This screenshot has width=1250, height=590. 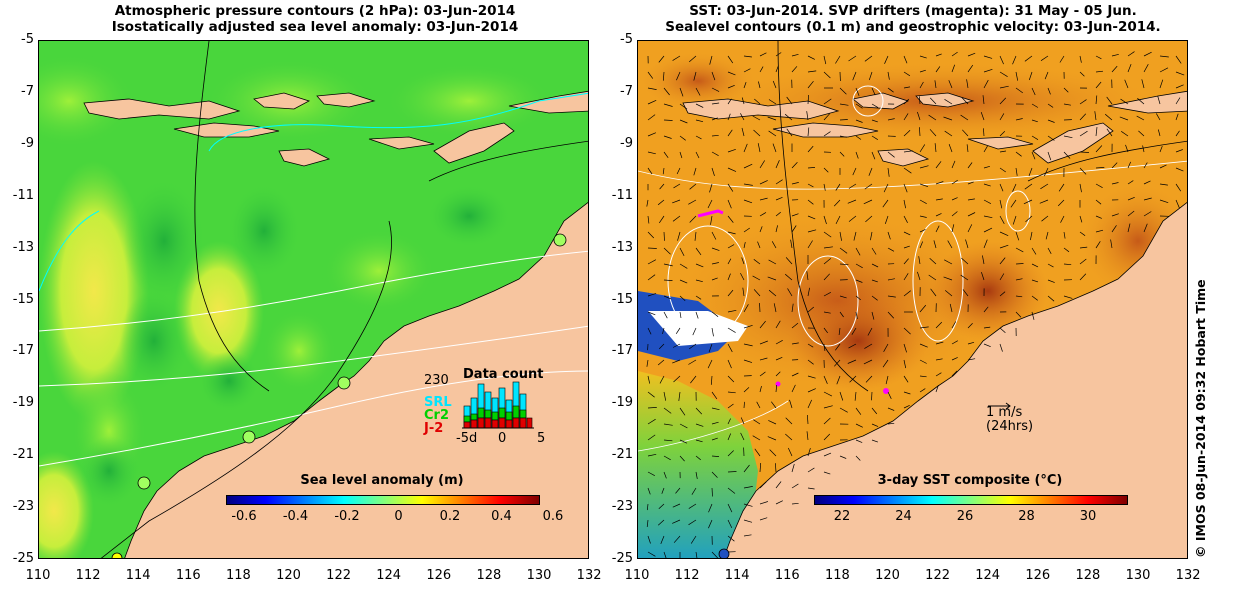 I want to click on right-x-tick: 112, so click(x=687, y=575).